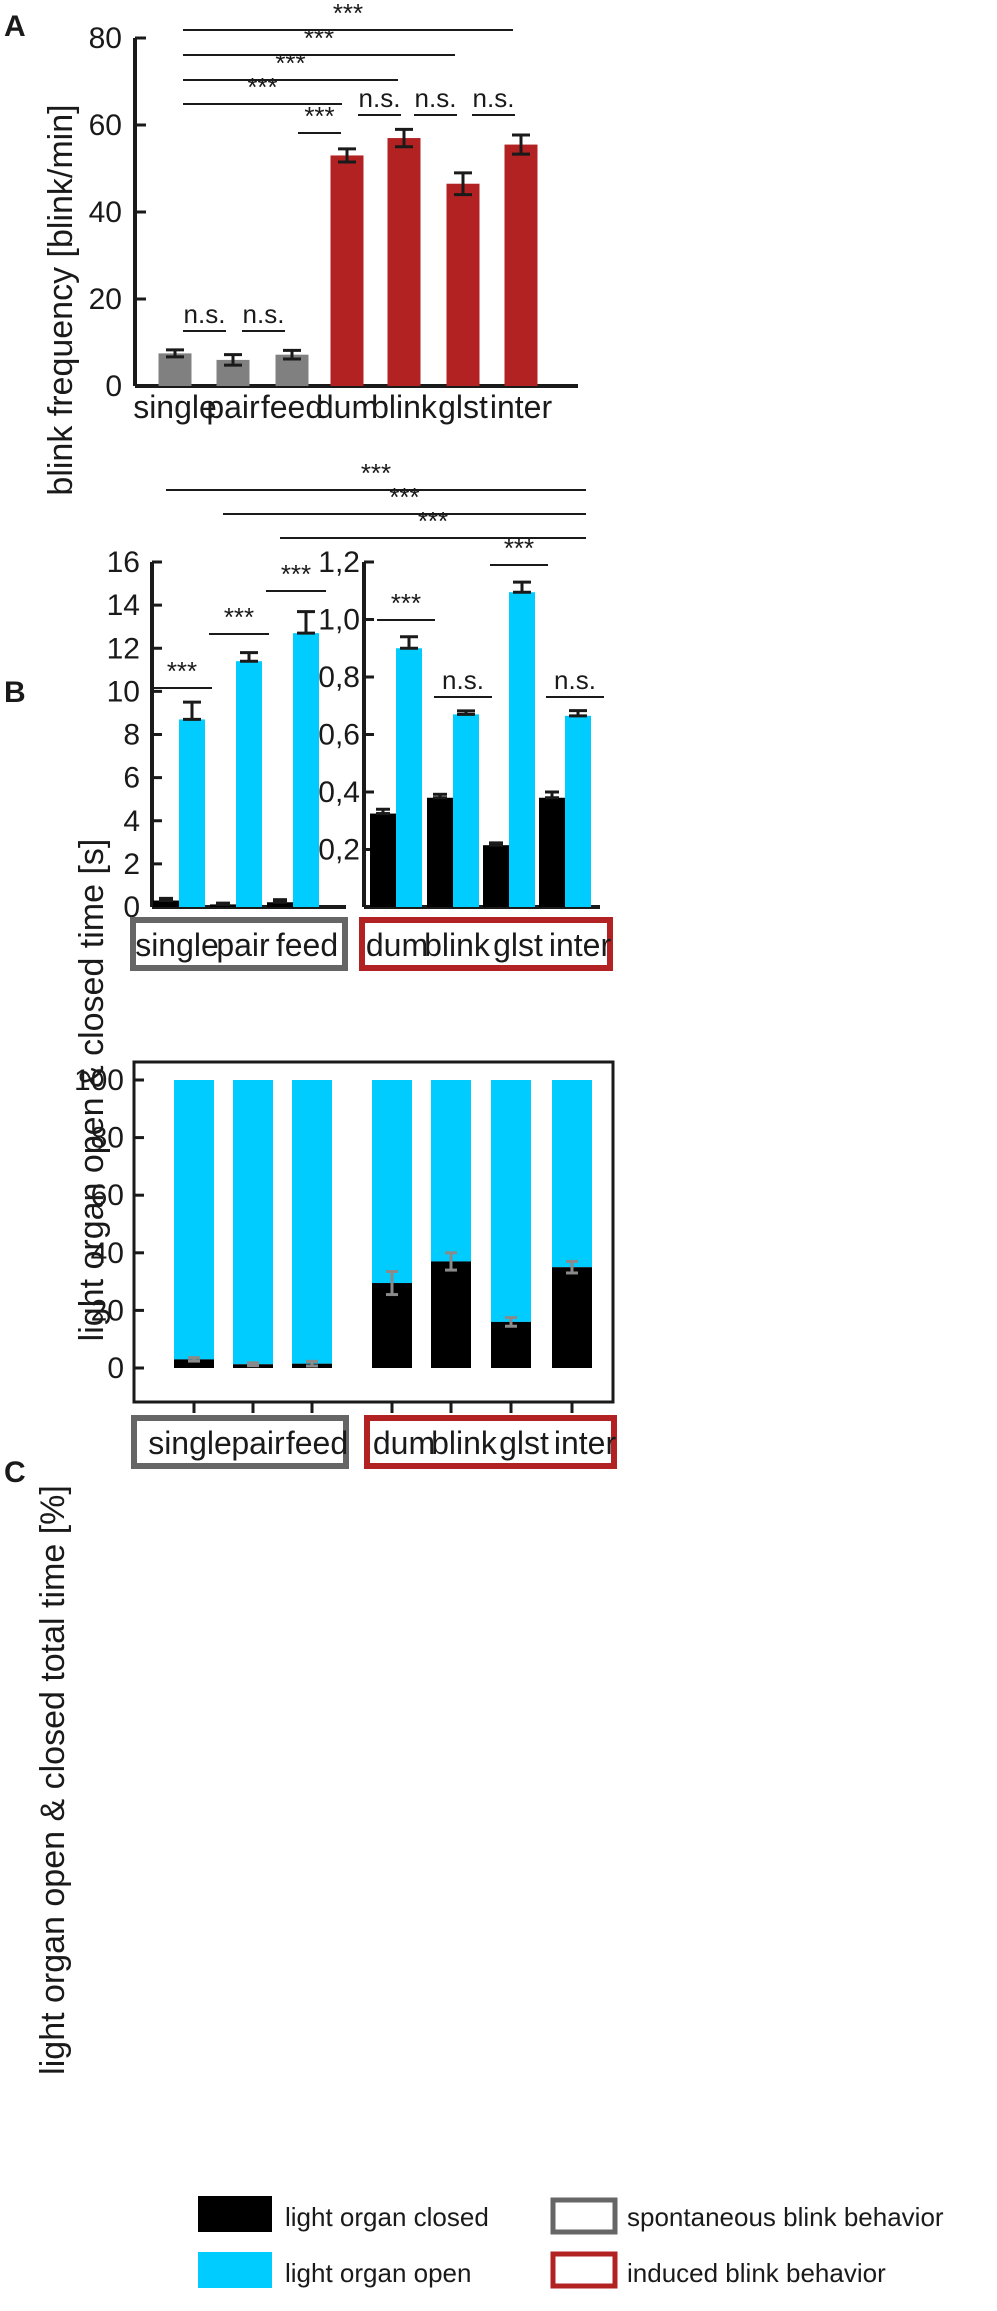 The height and width of the screenshot is (2311, 997). I want to click on panel-a-cat-label: dum, so click(347, 407).